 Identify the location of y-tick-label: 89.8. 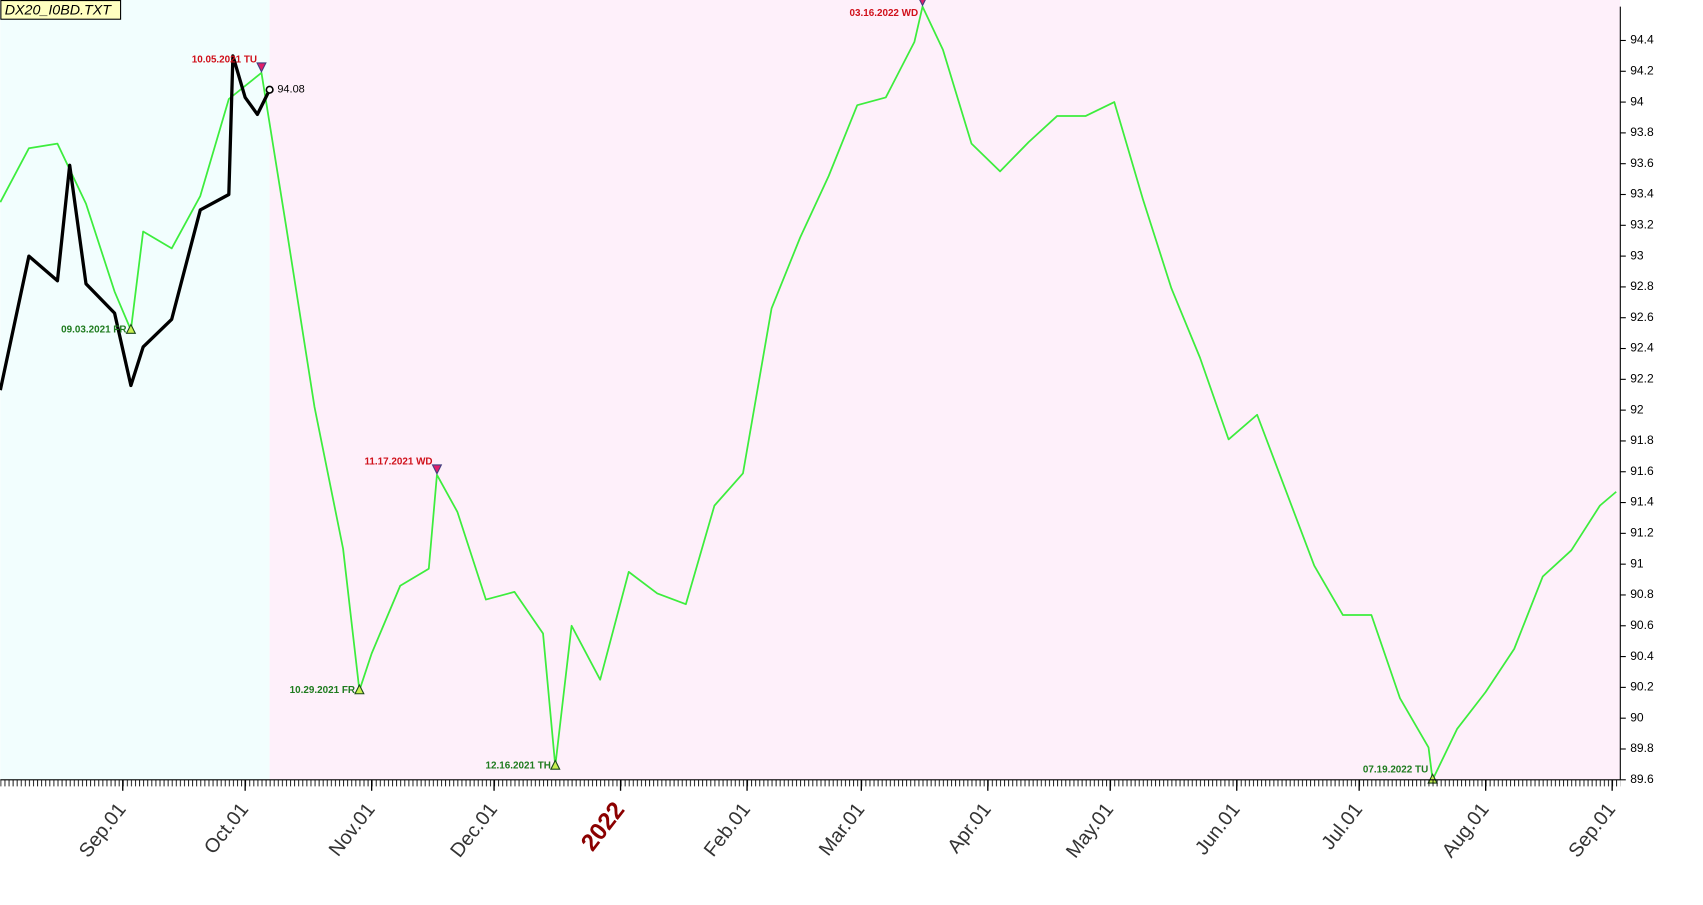
(1642, 748).